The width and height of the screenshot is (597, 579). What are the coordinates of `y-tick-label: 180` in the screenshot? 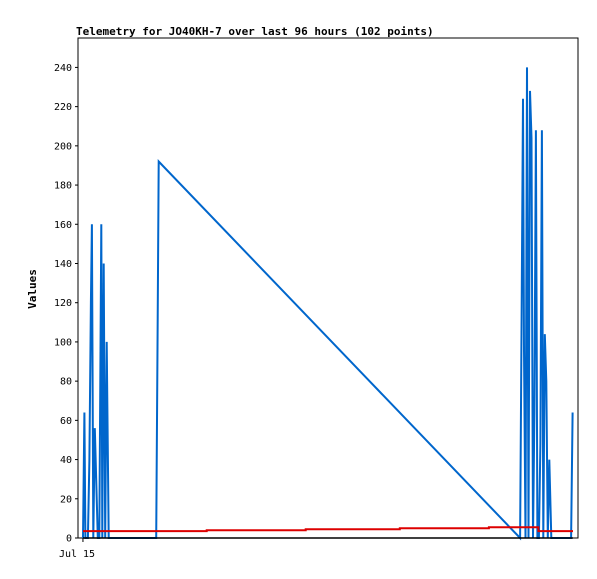 It's located at (63, 186).